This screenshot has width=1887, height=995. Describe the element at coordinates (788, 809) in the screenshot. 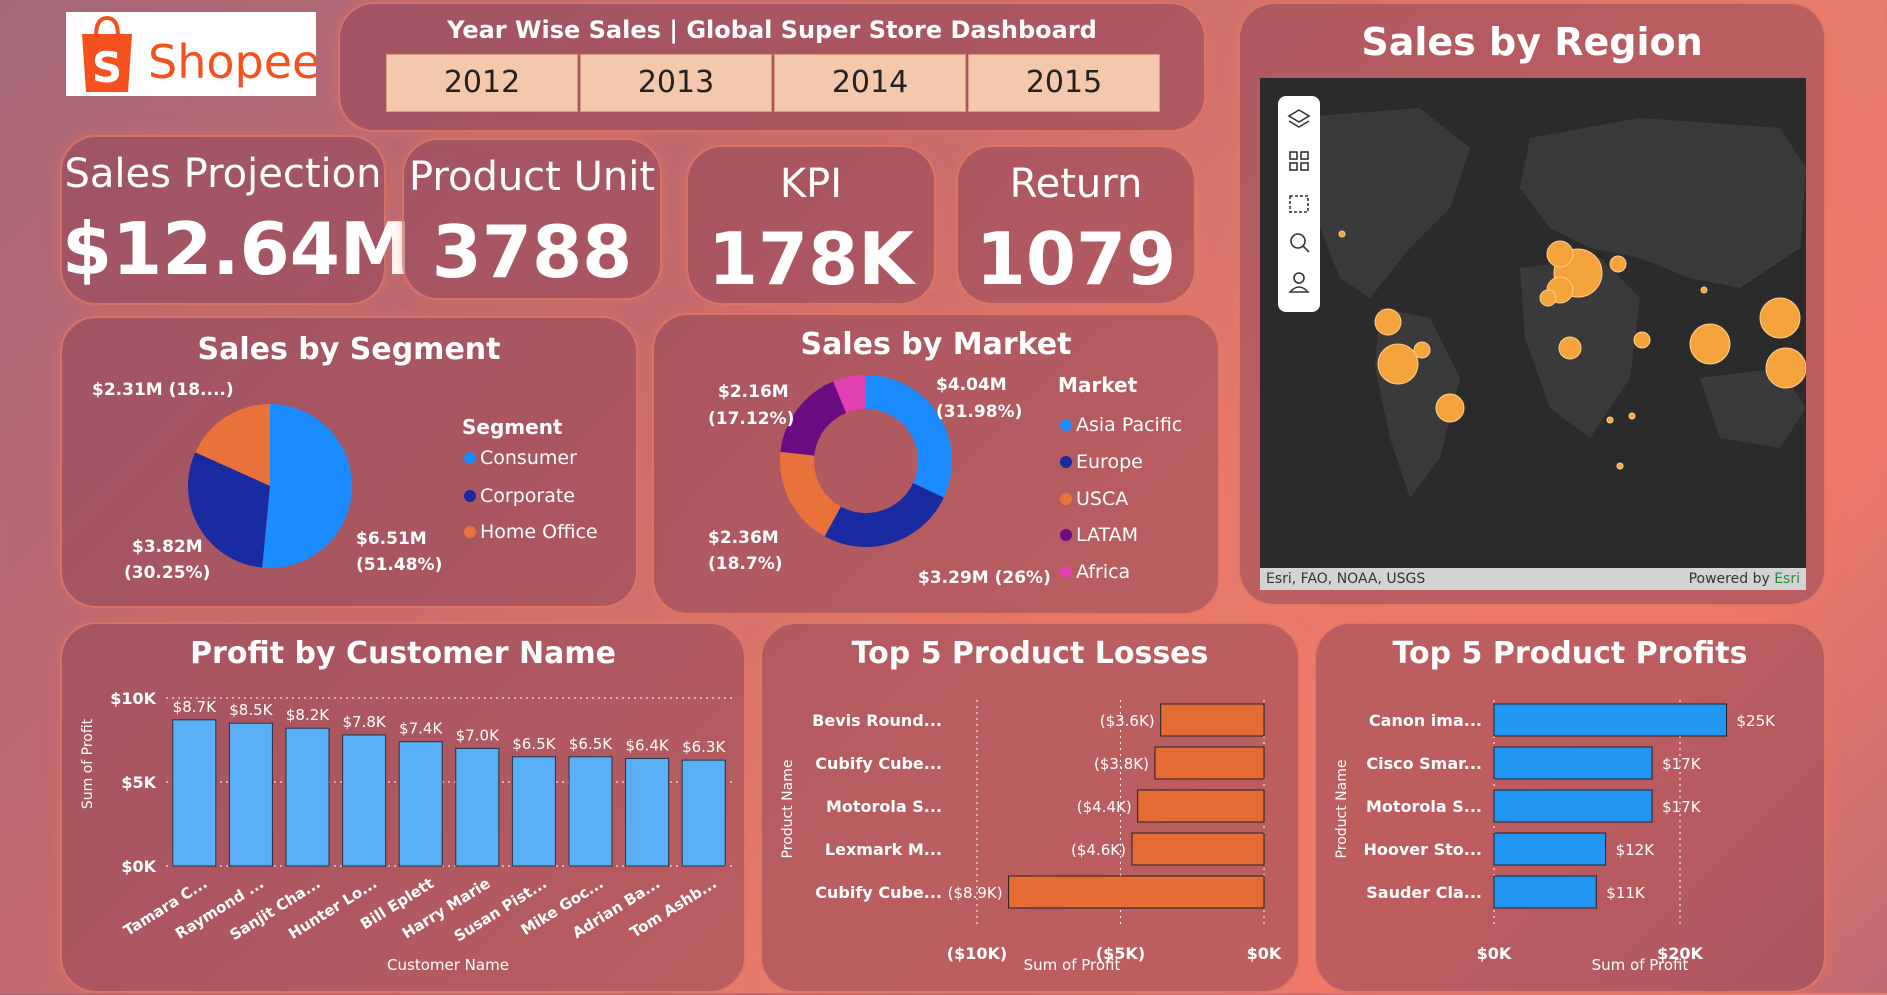

I see `y-axis-title: Product Name` at that location.